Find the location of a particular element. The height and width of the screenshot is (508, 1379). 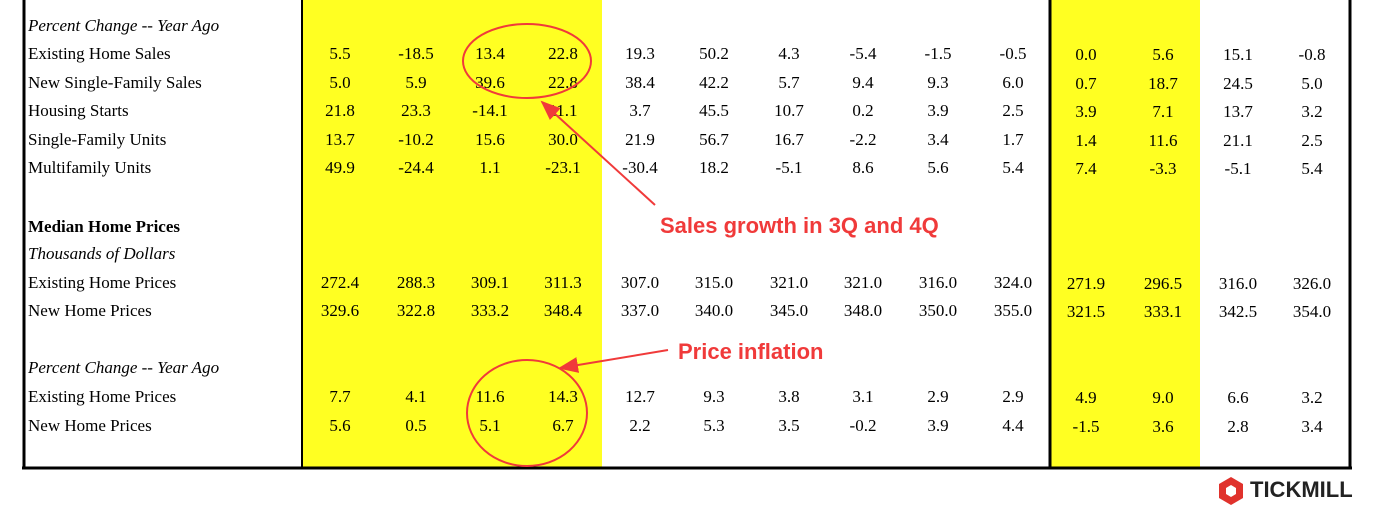

cell: 342.5 is located at coordinates (1238, 311).